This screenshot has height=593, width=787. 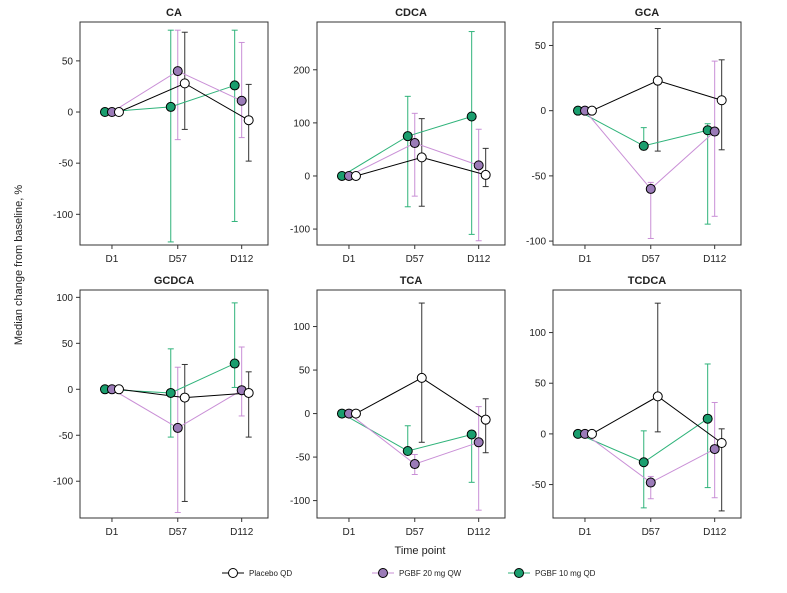 I want to click on legend-item: PGBF 20 mg QW, so click(x=417, y=573).